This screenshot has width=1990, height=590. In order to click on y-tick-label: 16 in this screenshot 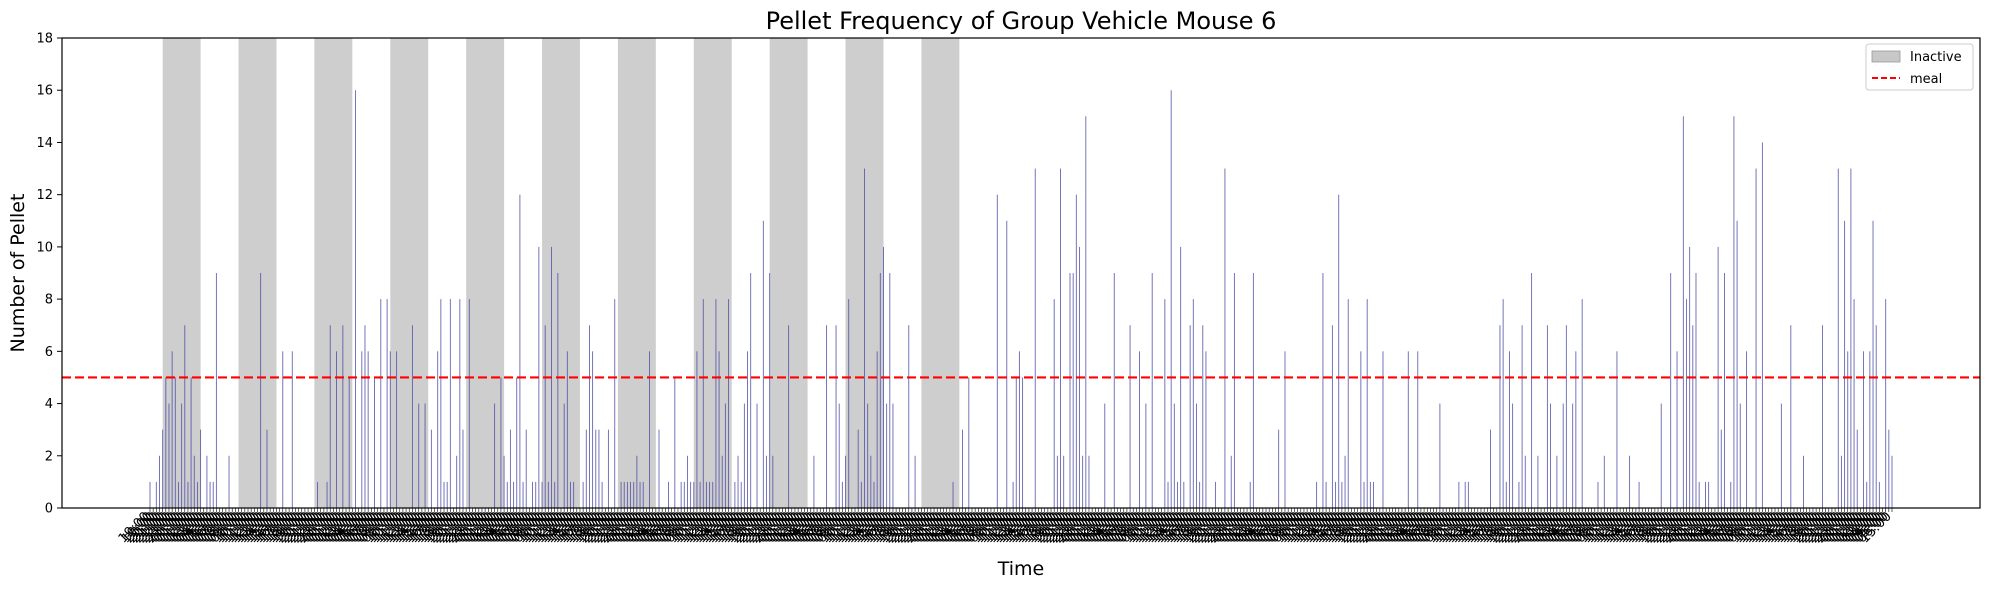, I will do `click(44, 91)`.